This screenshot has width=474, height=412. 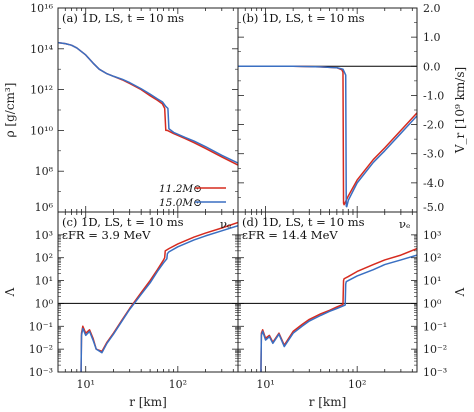 What do you see at coordinates (41, 90) in the screenshot?
I see `y-tick-label: 10¹²` at bounding box center [41, 90].